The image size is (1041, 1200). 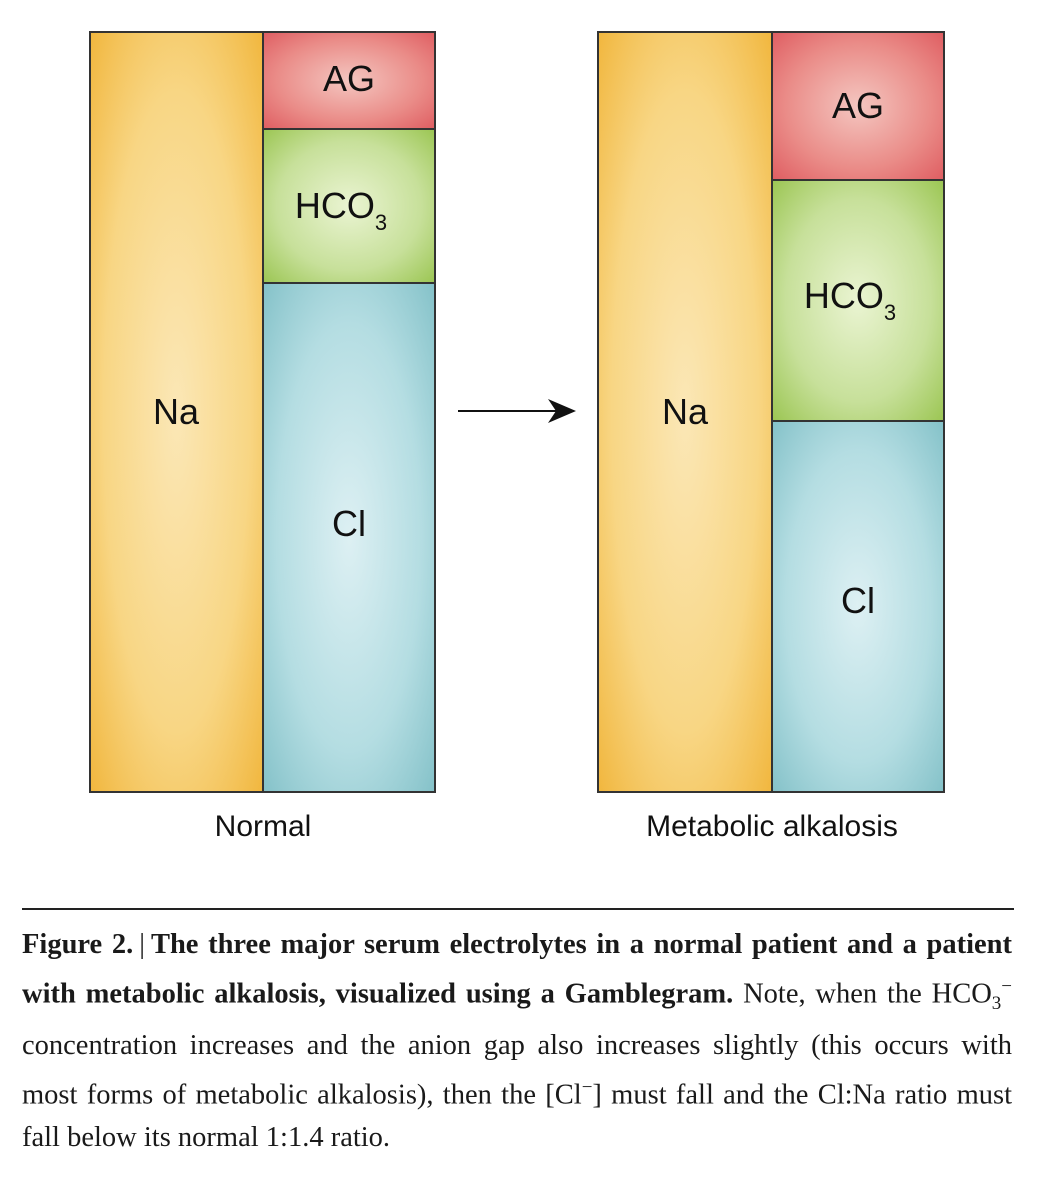 I want to click on caption-divider, so click(x=518, y=909).